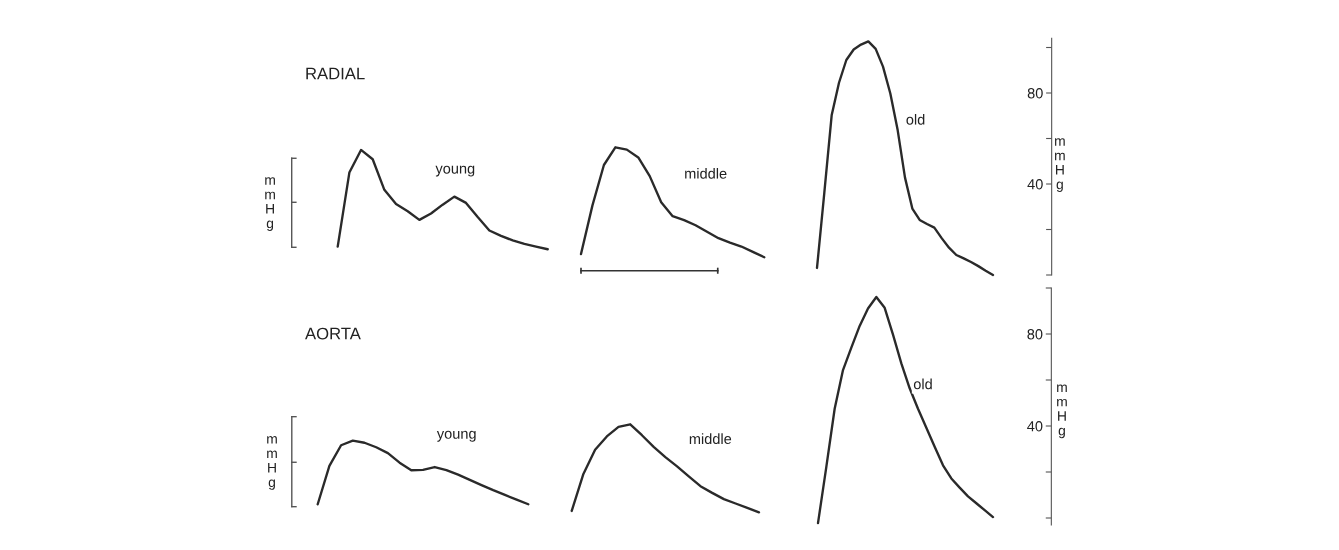 The image size is (1339, 550). What do you see at coordinates (710, 439) in the screenshot?
I see `series-label: middle` at bounding box center [710, 439].